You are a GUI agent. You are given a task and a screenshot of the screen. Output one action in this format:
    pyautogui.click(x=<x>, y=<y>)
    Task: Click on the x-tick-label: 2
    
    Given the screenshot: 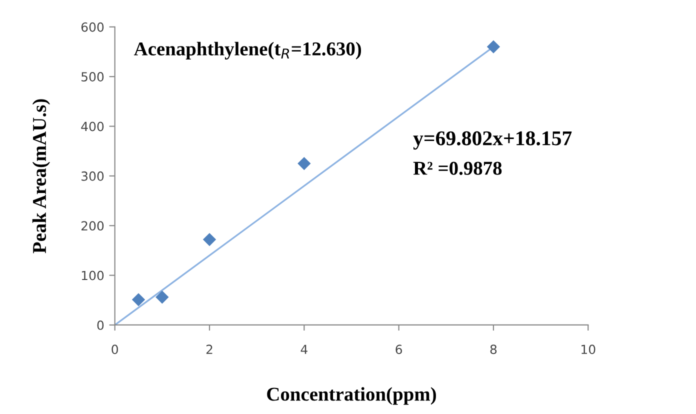 What is the action you would take?
    pyautogui.click(x=209, y=349)
    